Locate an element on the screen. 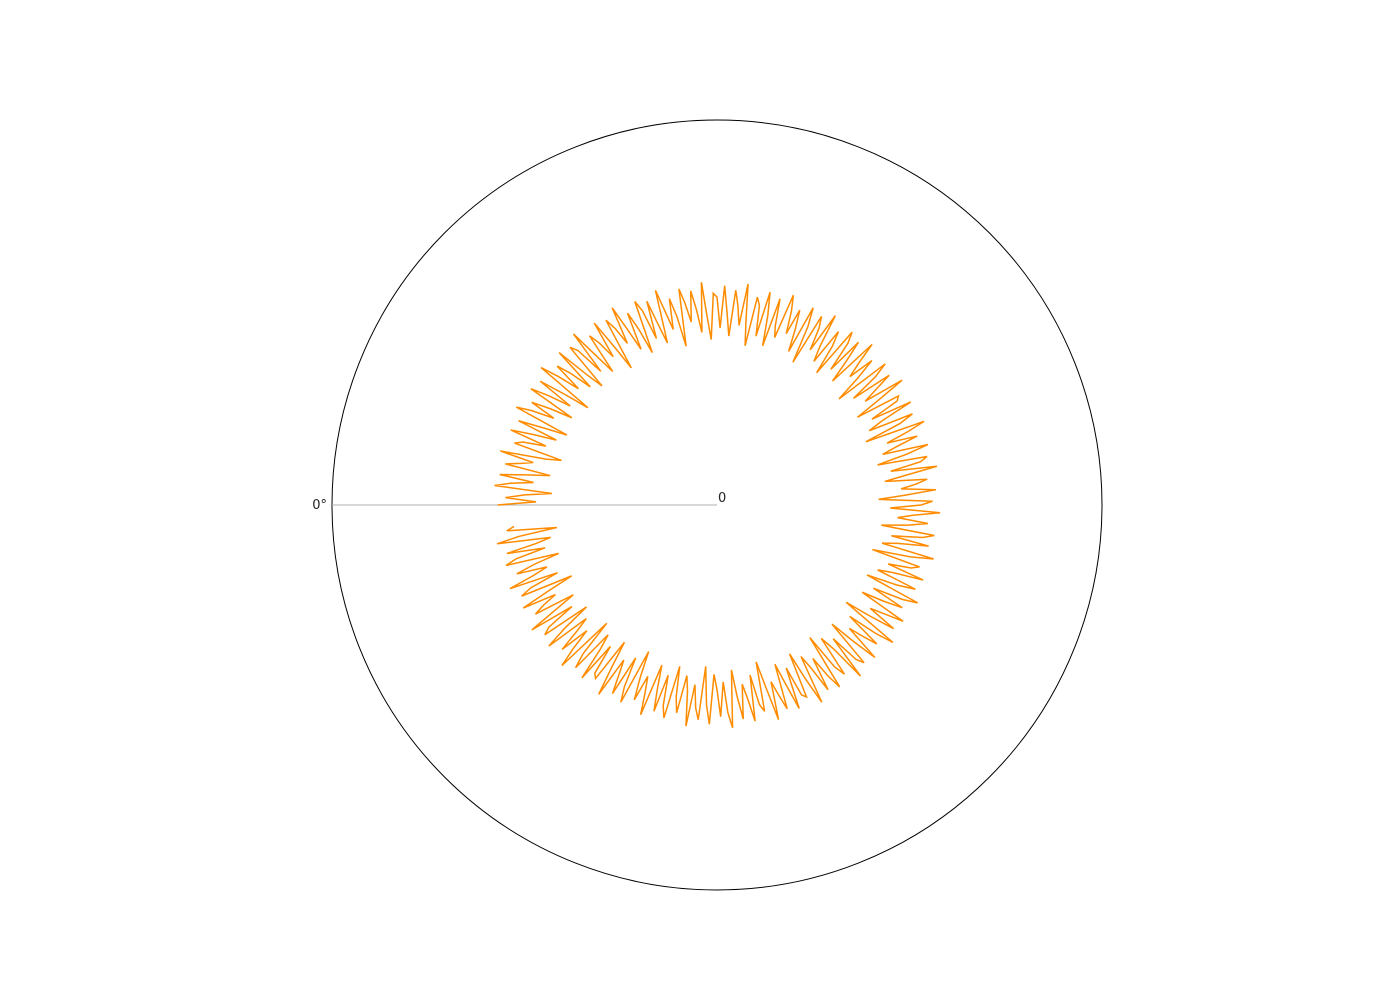 The height and width of the screenshot is (1000, 1400). series-line is located at coordinates (717, 505).